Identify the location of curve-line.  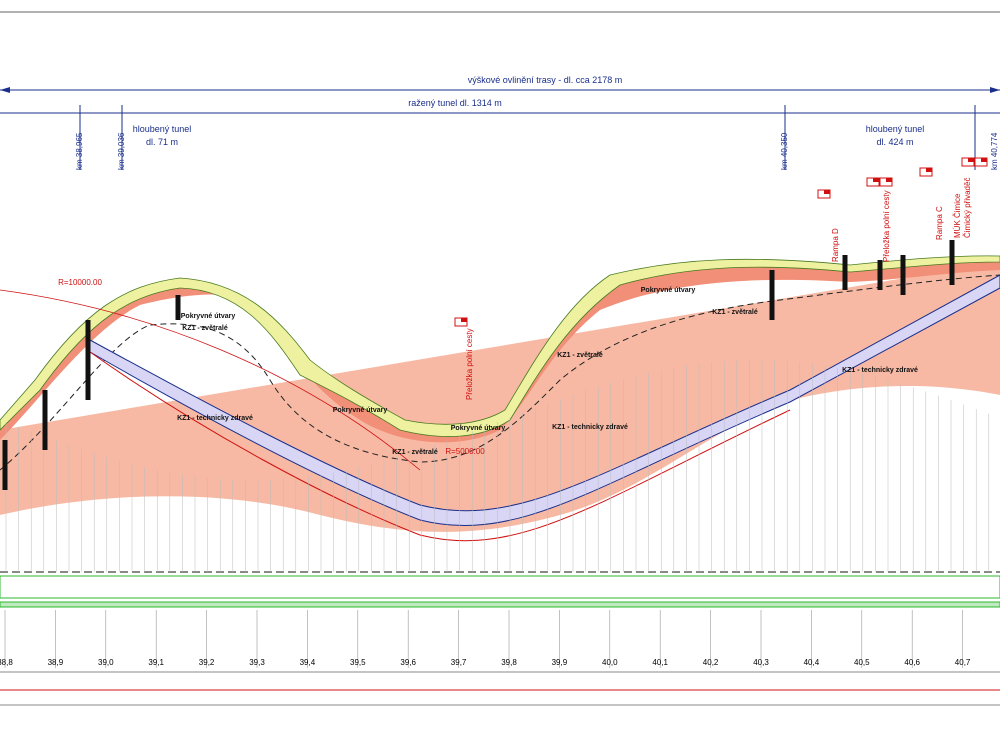
(210, 380).